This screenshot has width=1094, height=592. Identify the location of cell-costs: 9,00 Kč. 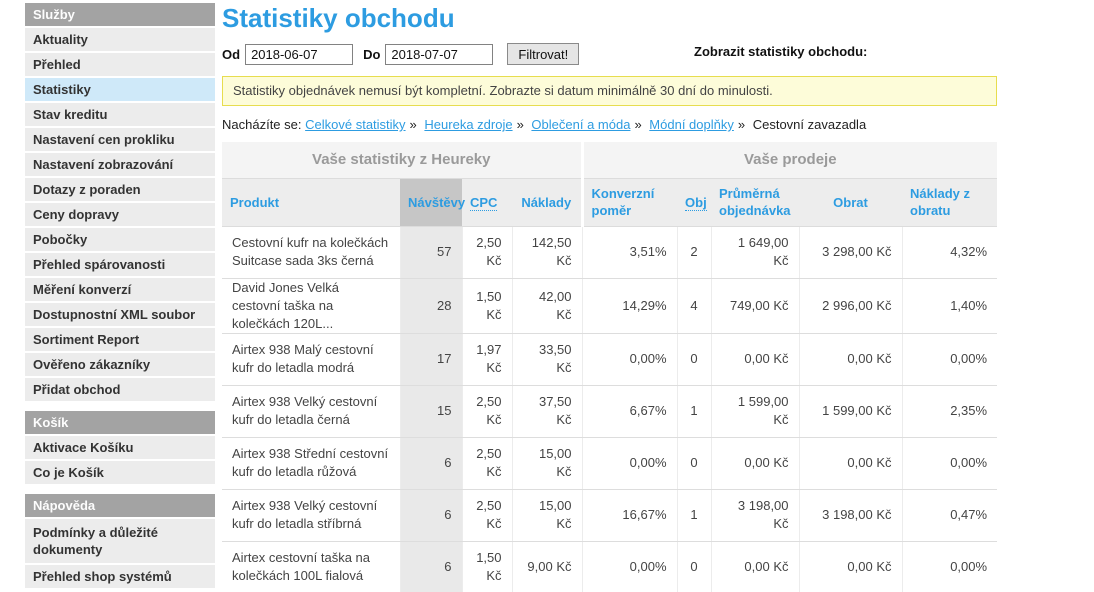
(547, 566).